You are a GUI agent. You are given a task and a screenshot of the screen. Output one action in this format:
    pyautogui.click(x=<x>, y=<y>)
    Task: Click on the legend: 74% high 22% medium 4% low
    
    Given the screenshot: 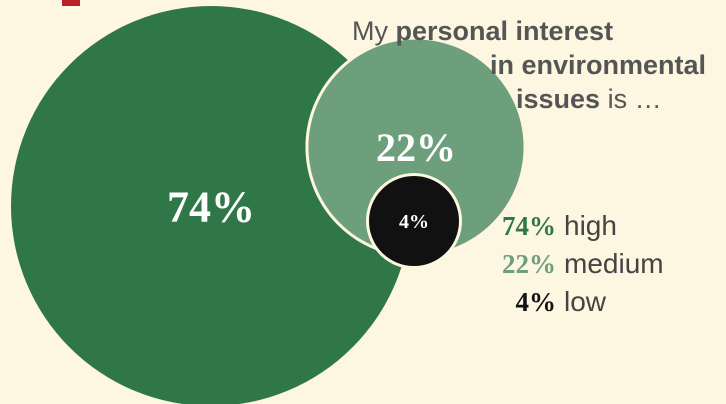 What is the action you would take?
    pyautogui.click(x=575, y=264)
    